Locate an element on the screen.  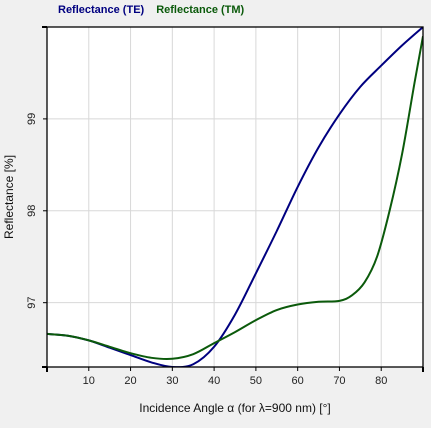
x-tick-label: 70 is located at coordinates (339, 381).